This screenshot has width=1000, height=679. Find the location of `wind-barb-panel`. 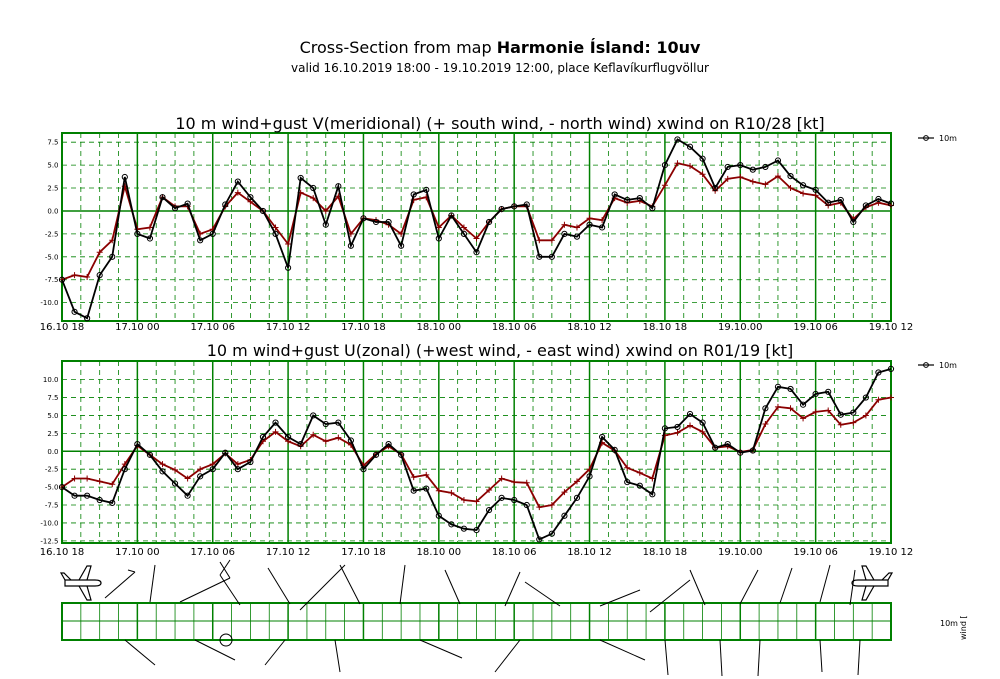

wind-barb-panel is located at coordinates (476, 618).